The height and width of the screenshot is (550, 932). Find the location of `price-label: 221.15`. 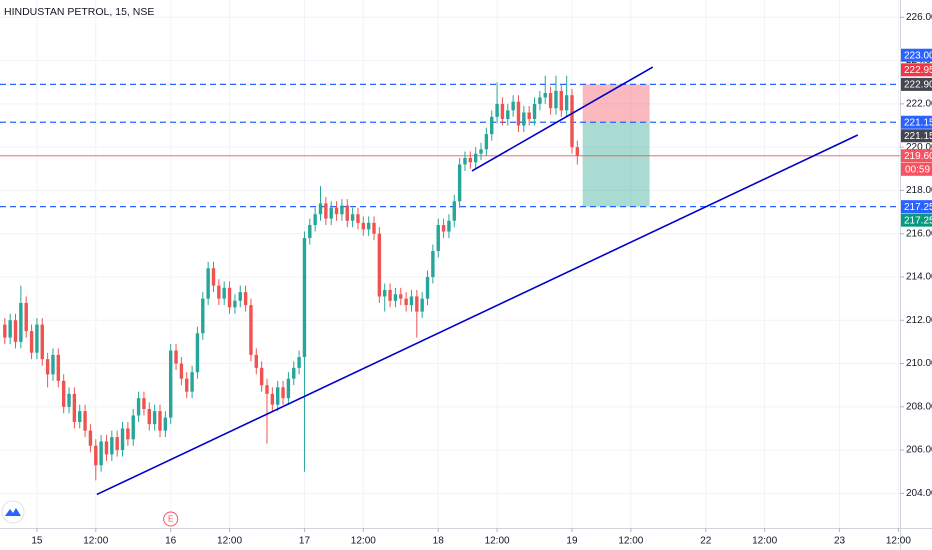

price-label: 221.15 is located at coordinates (918, 122).